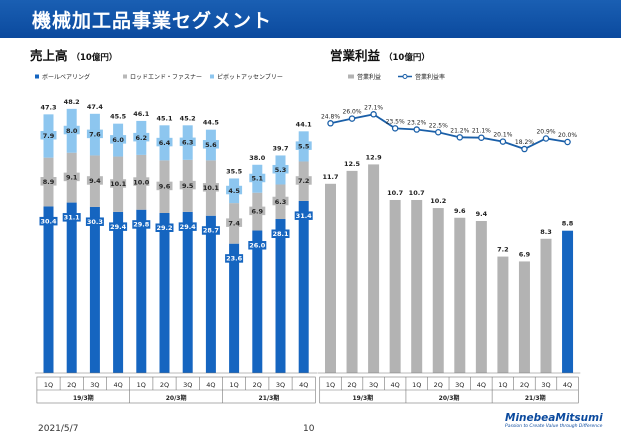 The image size is (621, 438). What do you see at coordinates (524, 385) in the screenshot?
I see `op-tick-label: 2Q` at bounding box center [524, 385].